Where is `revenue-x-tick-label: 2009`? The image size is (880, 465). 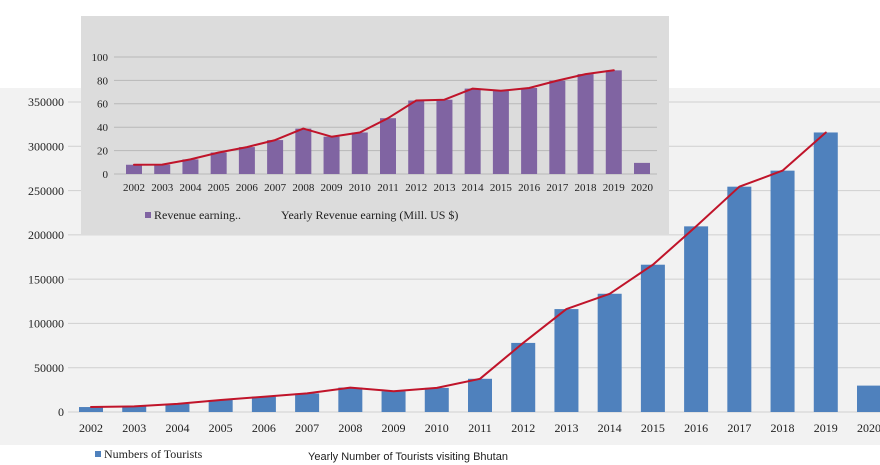 revenue-x-tick-label: 2009 is located at coordinates (332, 188).